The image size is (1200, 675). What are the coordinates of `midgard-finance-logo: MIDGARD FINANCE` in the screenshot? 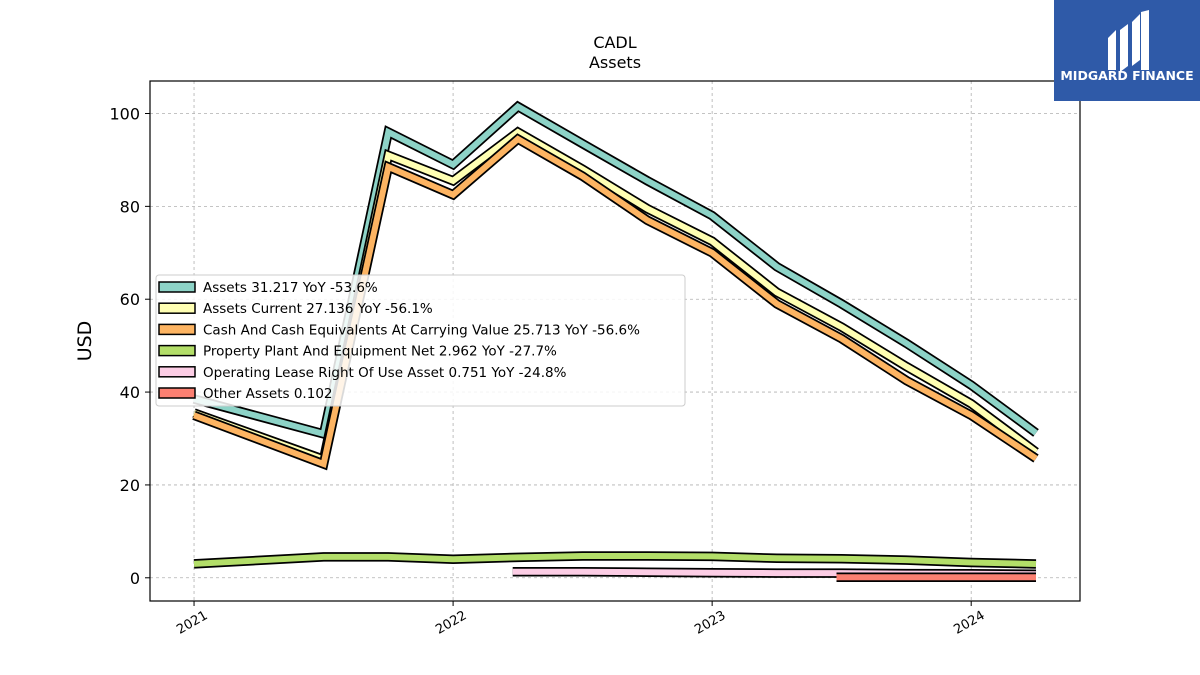 It's located at (1127, 50).